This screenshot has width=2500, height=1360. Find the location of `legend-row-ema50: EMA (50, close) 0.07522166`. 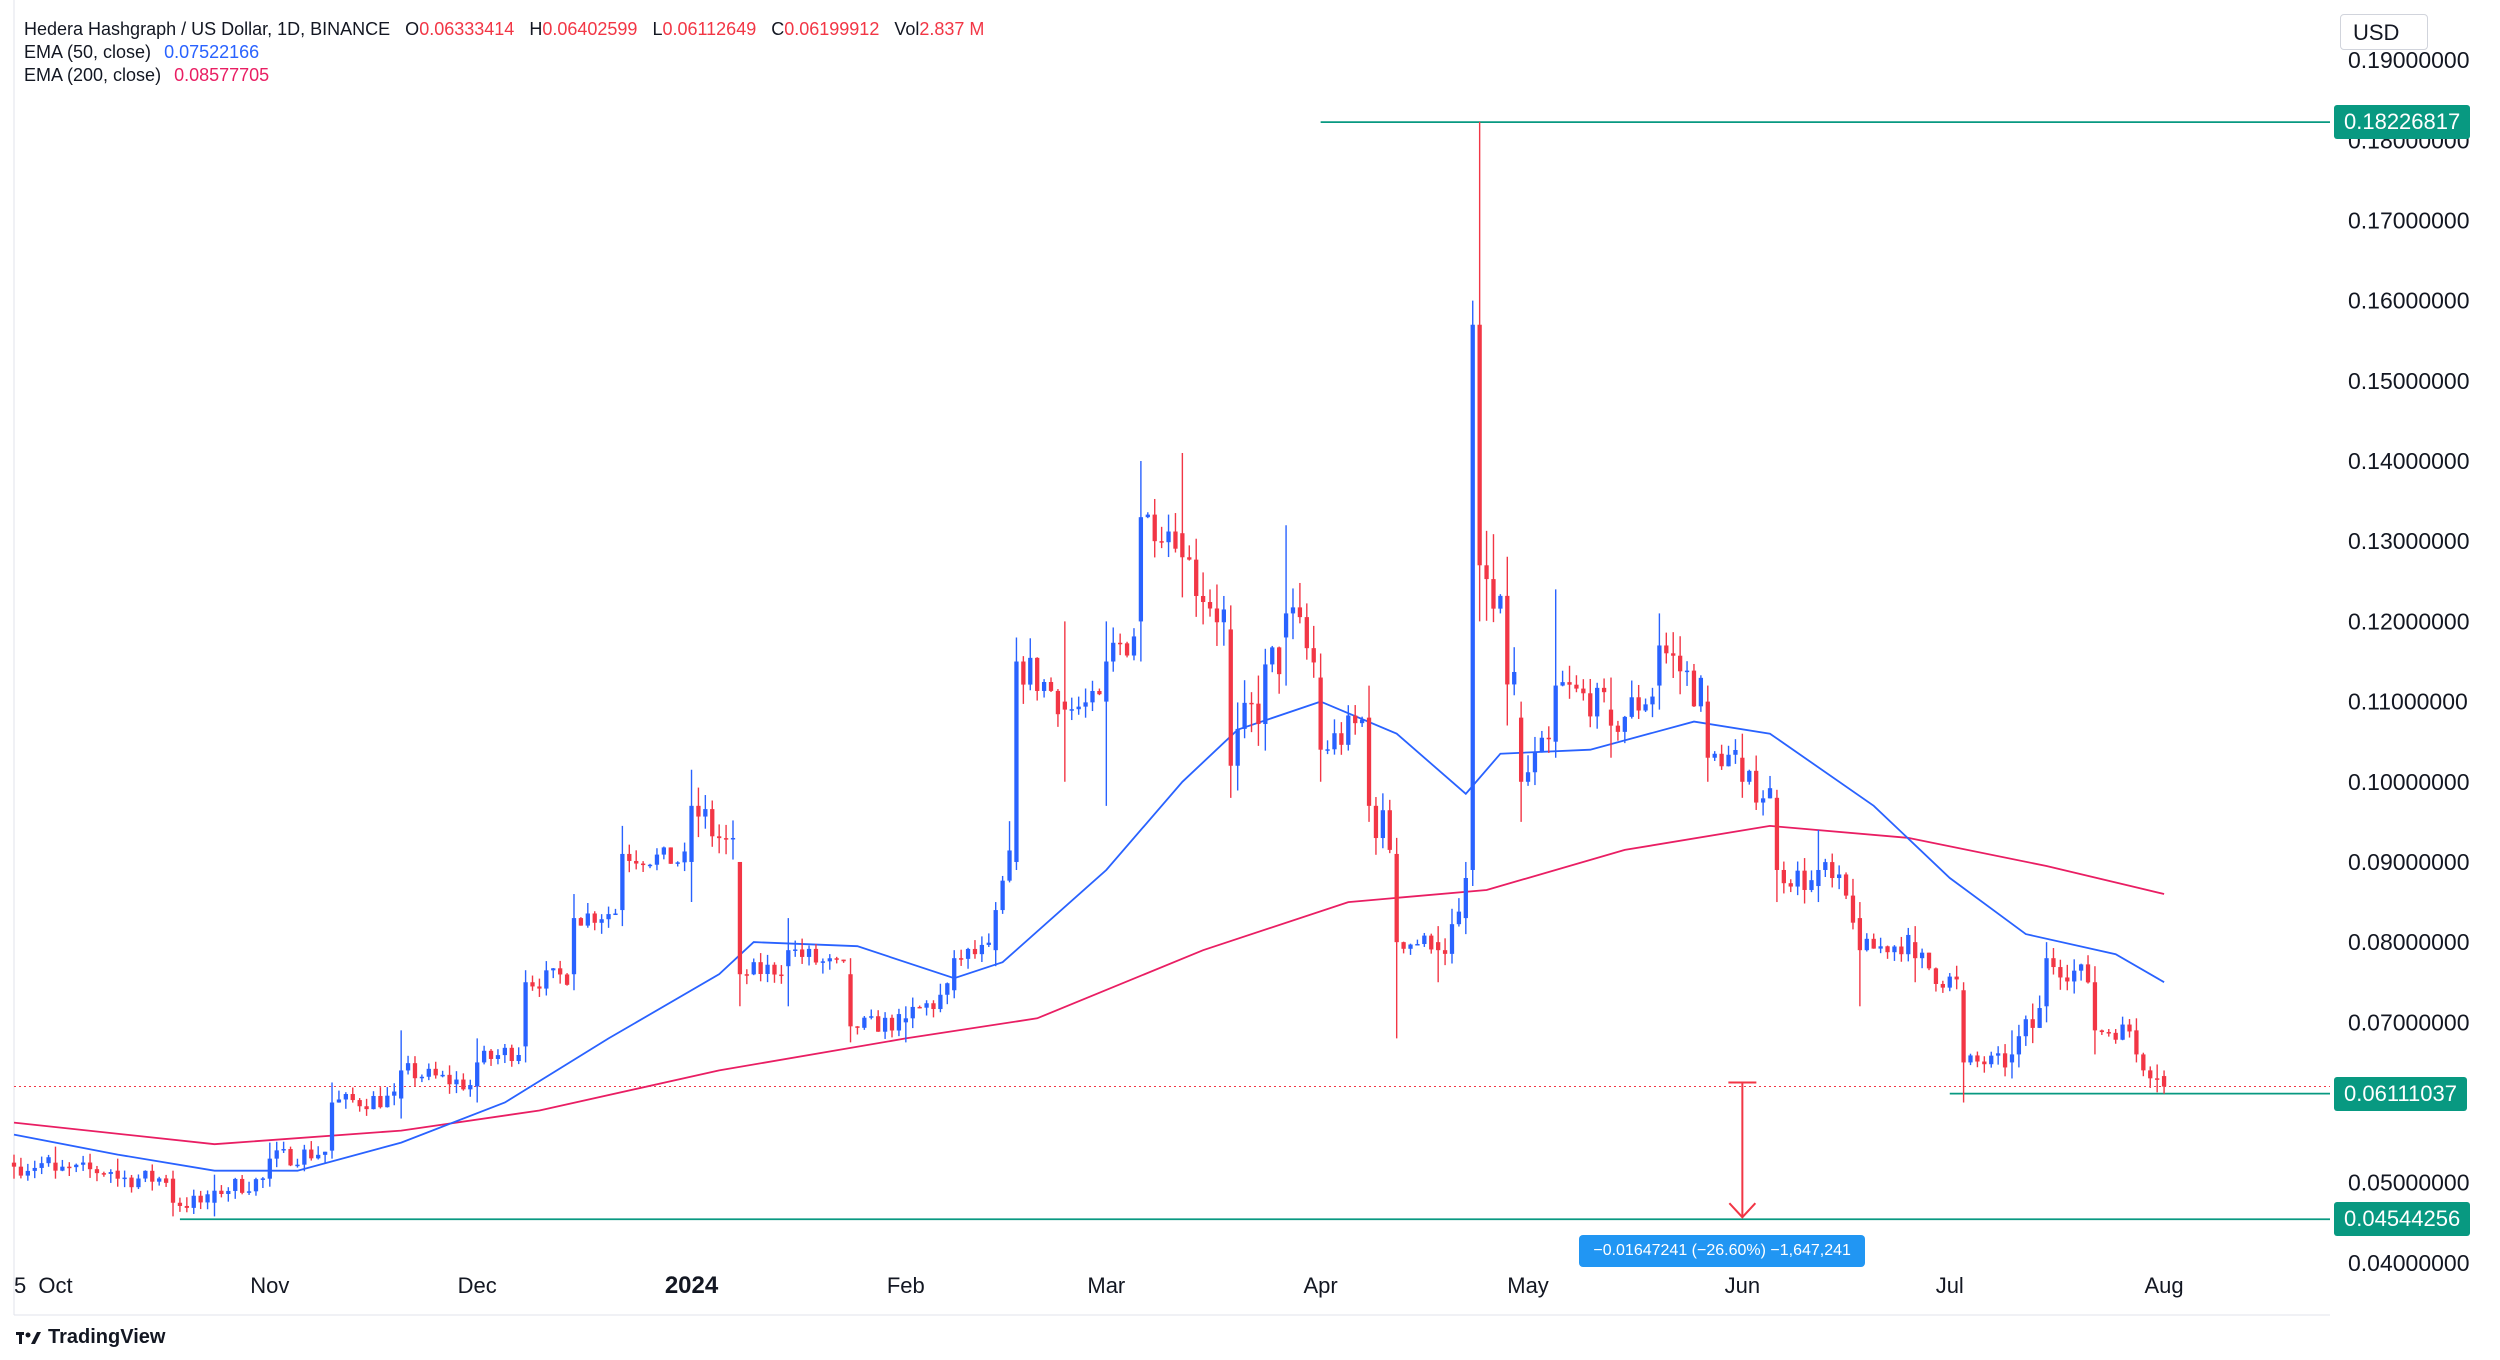

legend-row-ema50: EMA (50, close) 0.07522166 is located at coordinates (504, 52).